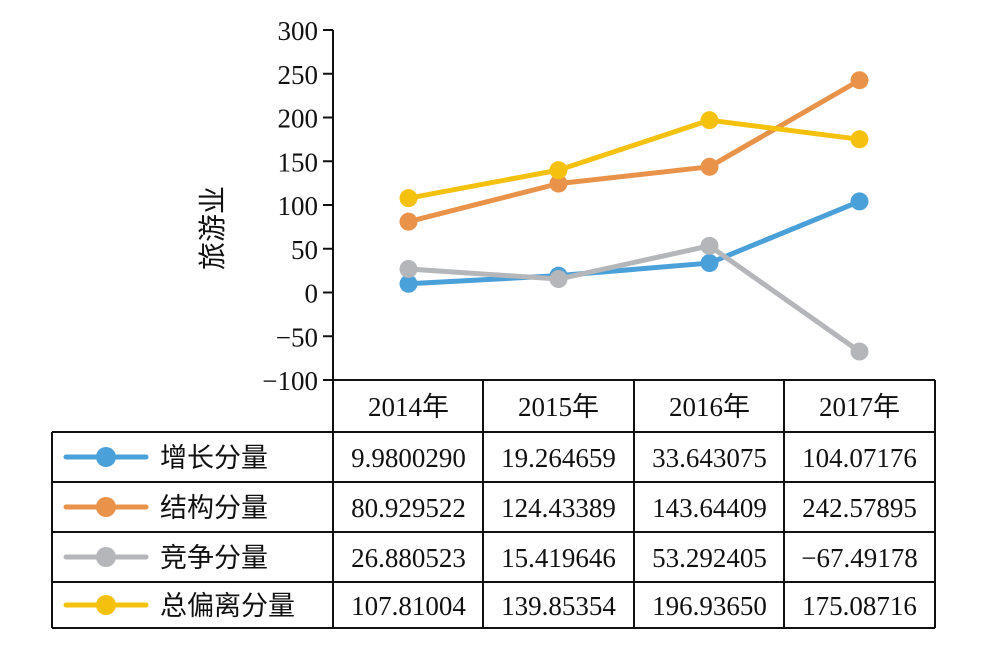  I want to click on data-label: 143.64409, so click(709, 508).